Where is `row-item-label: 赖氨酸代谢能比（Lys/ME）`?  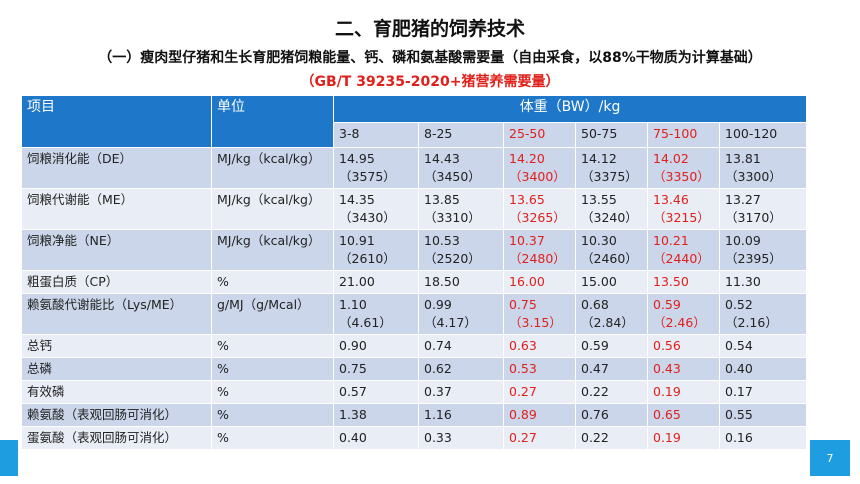 row-item-label: 赖氨酸代谢能比（Lys/ME） is located at coordinates (116, 314).